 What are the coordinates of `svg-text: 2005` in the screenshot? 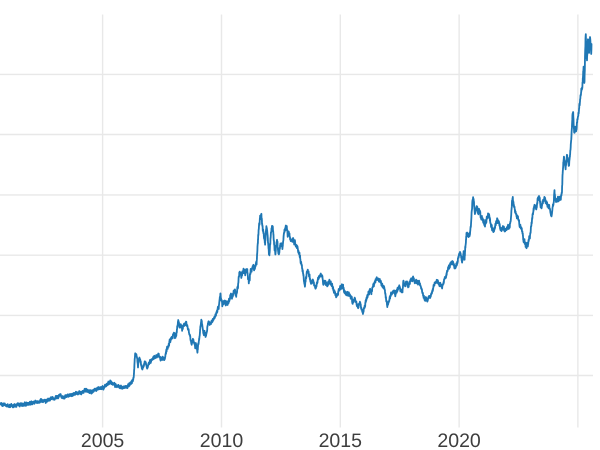 It's located at (103, 440).